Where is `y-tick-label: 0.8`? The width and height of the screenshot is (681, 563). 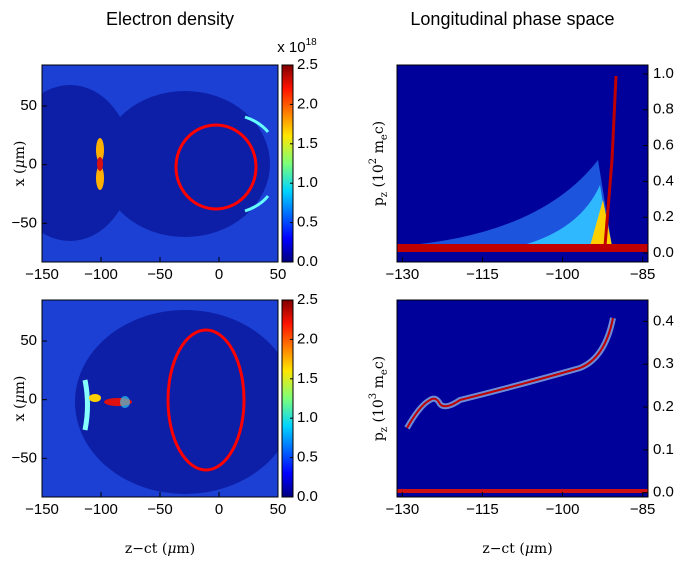
y-tick-label: 0.8 is located at coordinates (663, 109).